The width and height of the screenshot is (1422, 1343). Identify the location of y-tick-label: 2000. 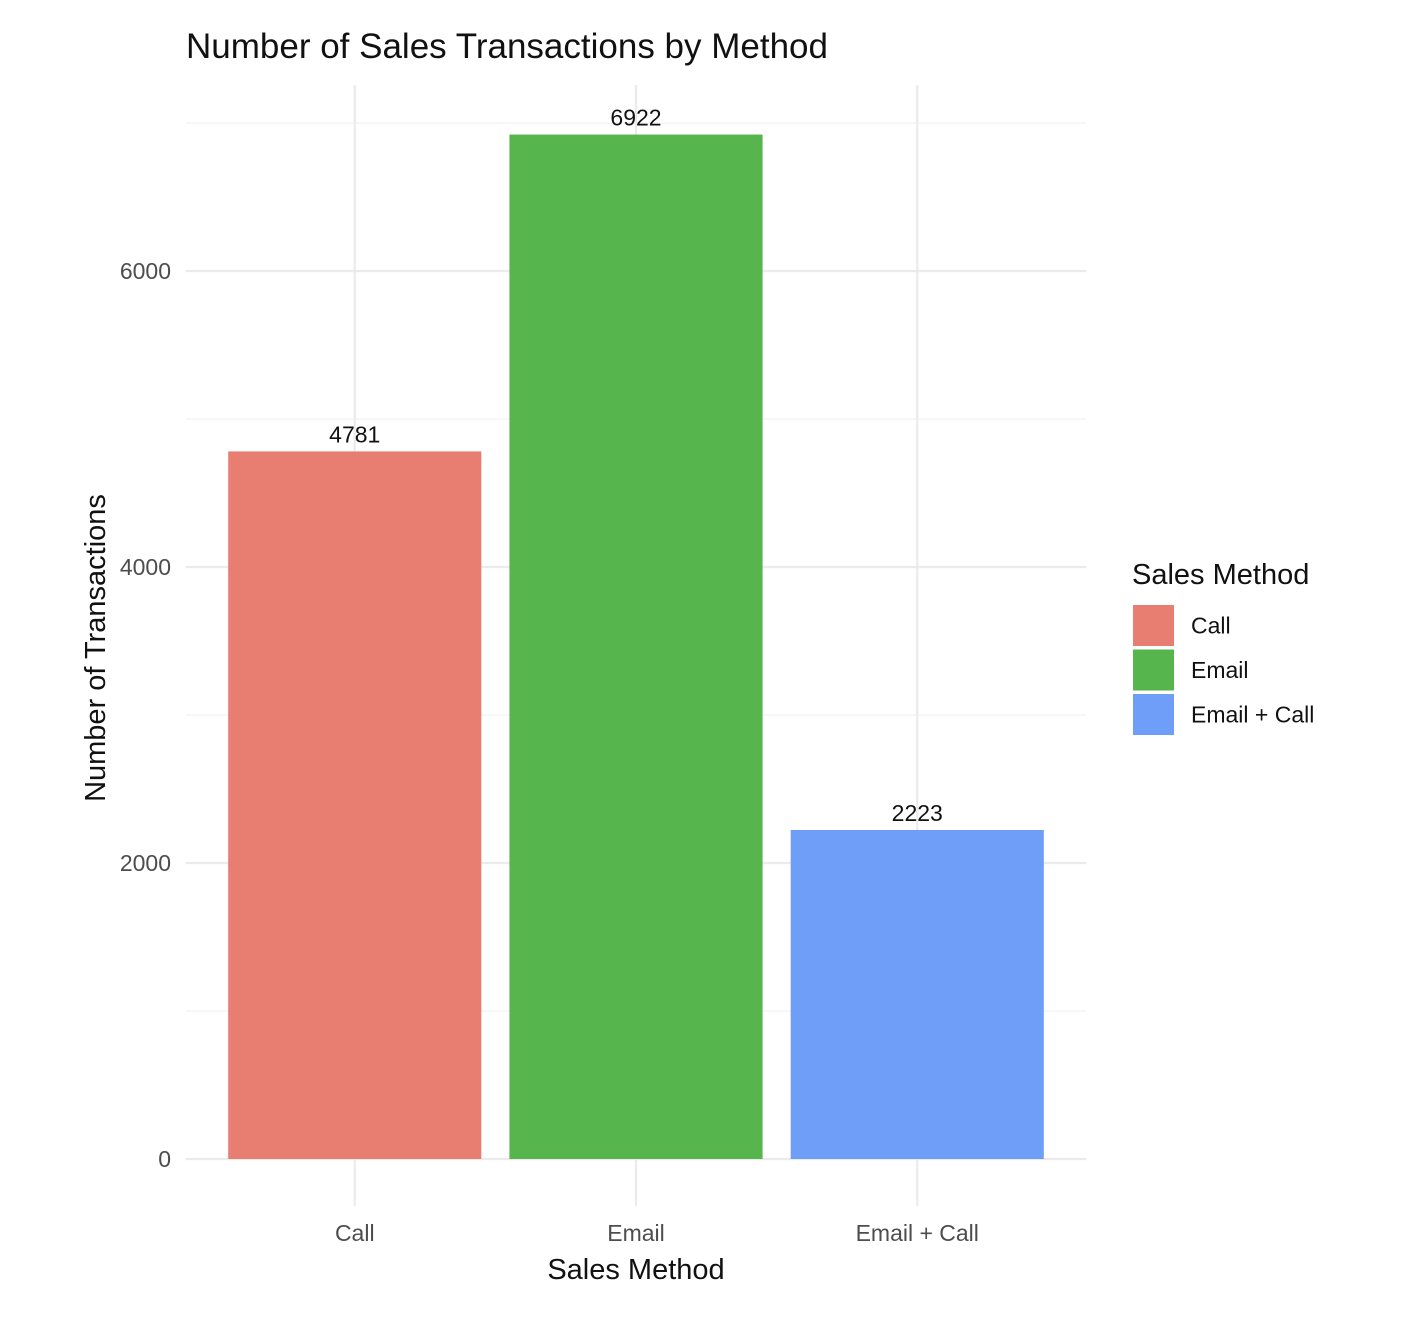
(145, 863).